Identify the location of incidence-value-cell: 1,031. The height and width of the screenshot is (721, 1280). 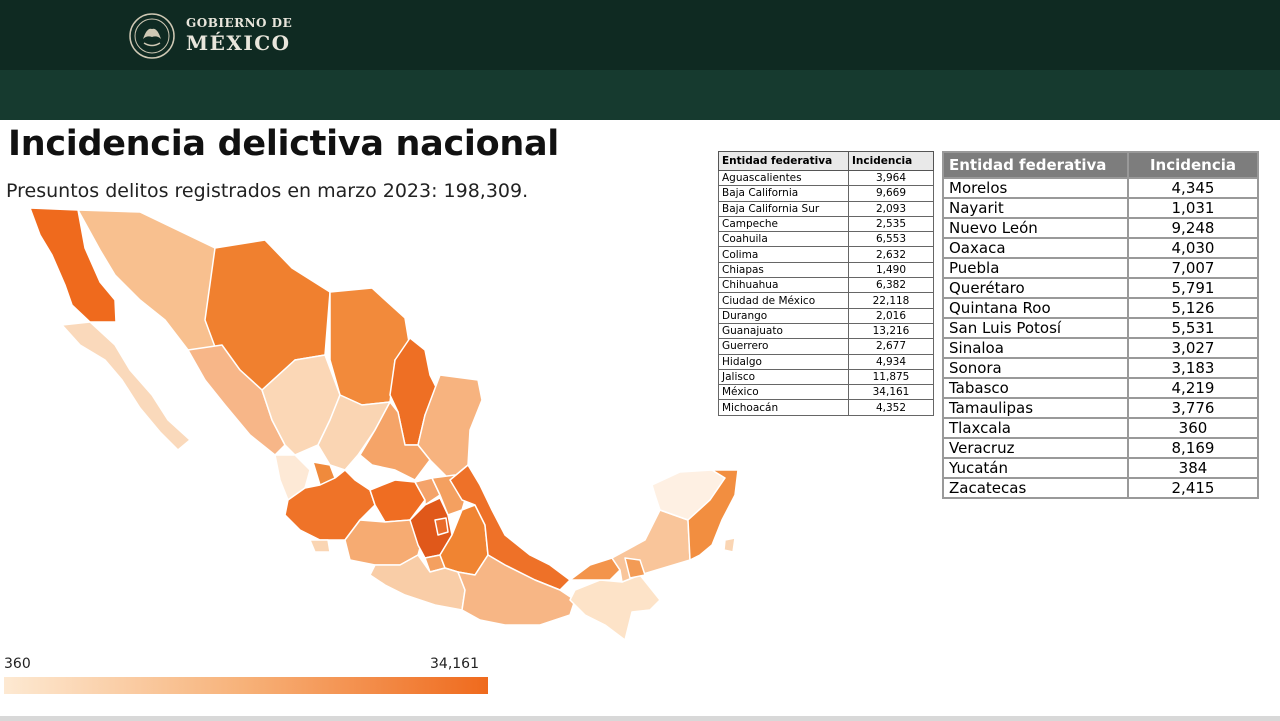
(1193, 208).